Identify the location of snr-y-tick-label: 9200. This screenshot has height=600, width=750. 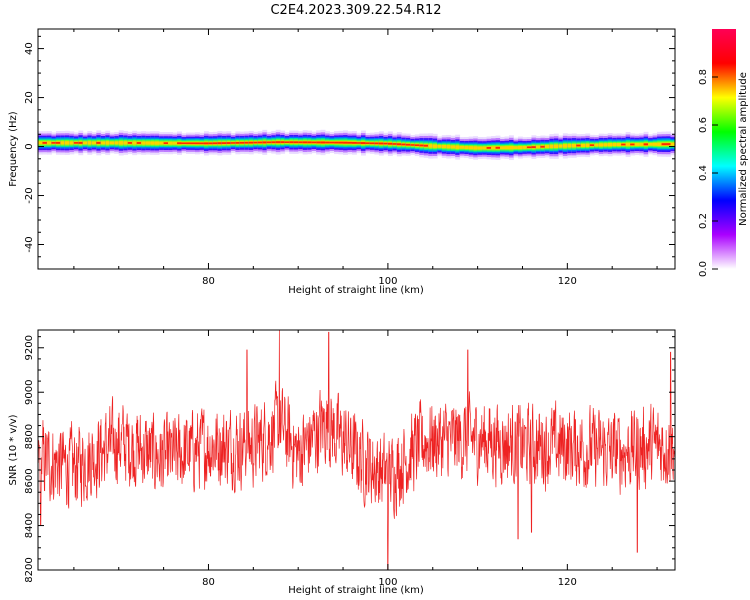
(29, 347).